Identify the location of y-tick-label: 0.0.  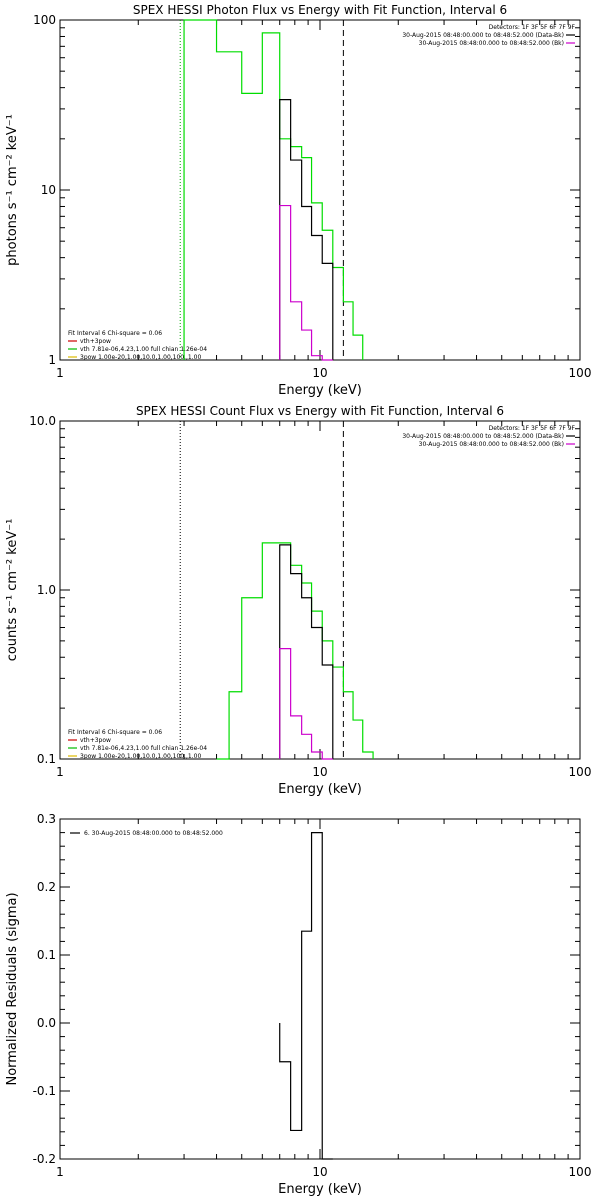
(46, 1023).